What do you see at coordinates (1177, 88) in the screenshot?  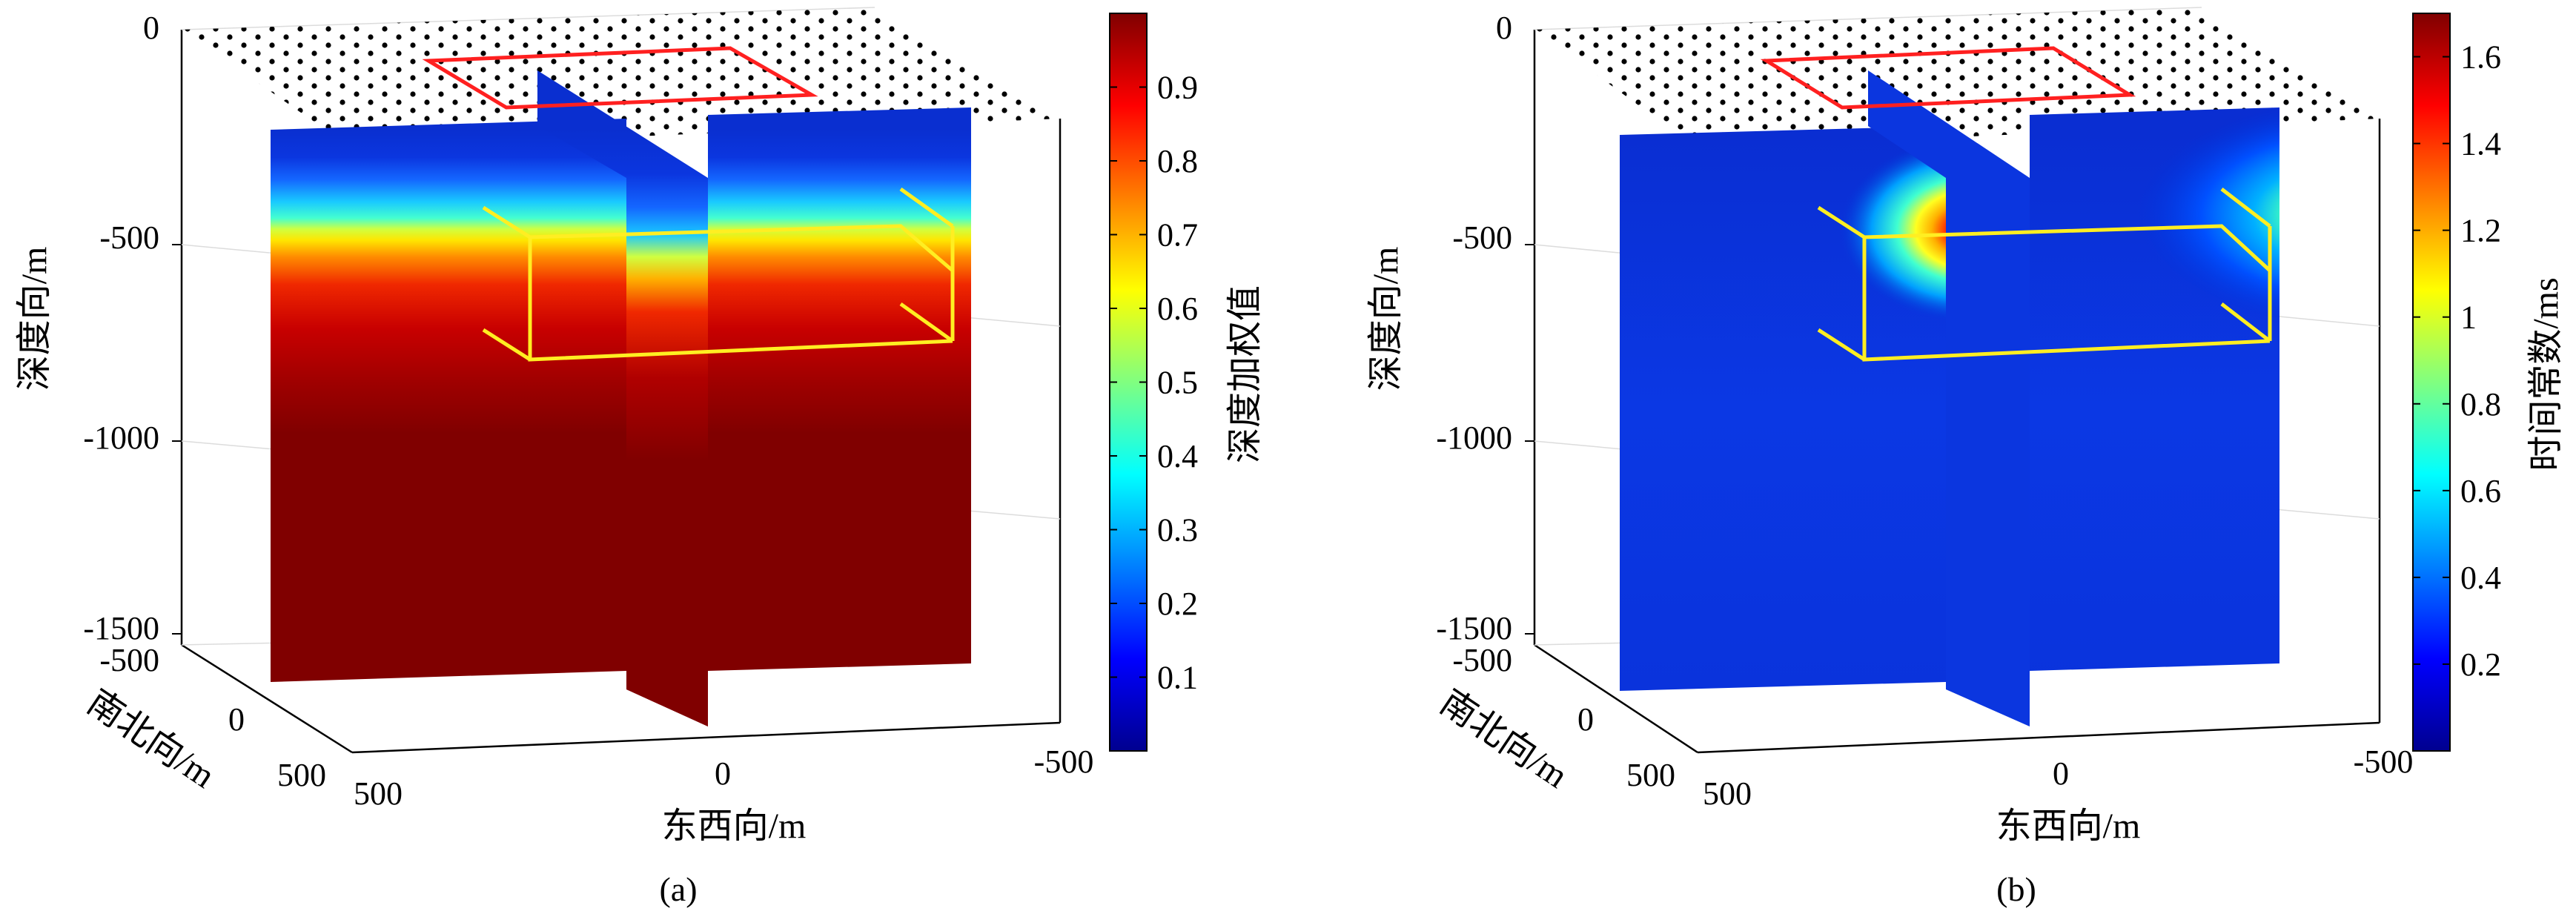 I see `colorbar-tick-label: 0.9` at bounding box center [1177, 88].